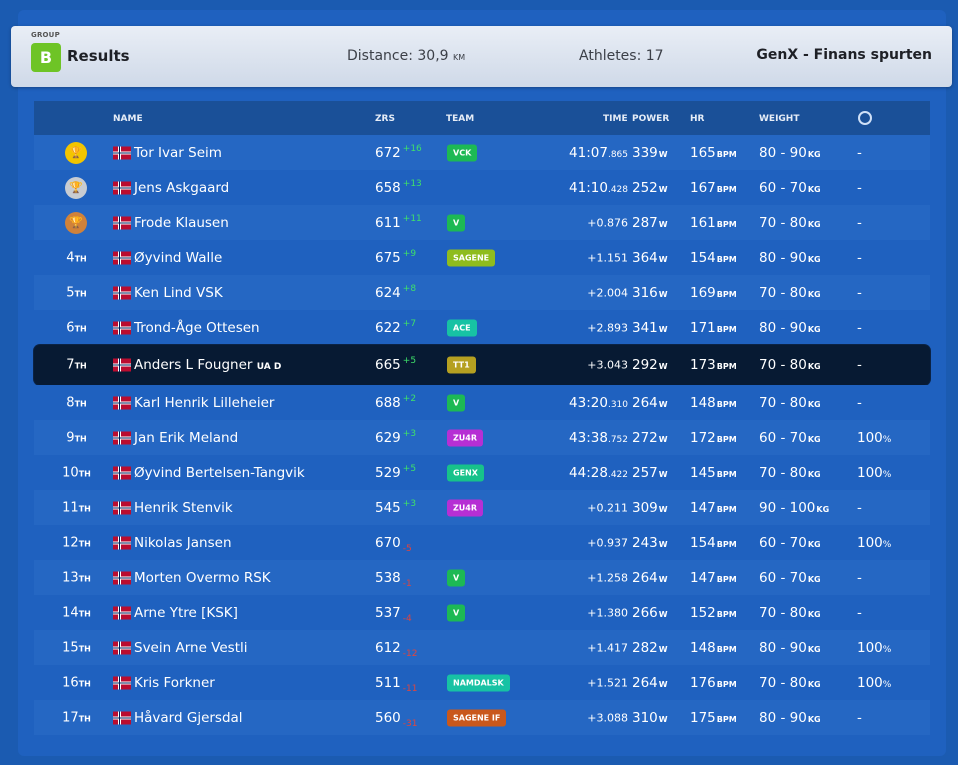  I want to click on rider-name: Jan Erik Meland, so click(186, 438).